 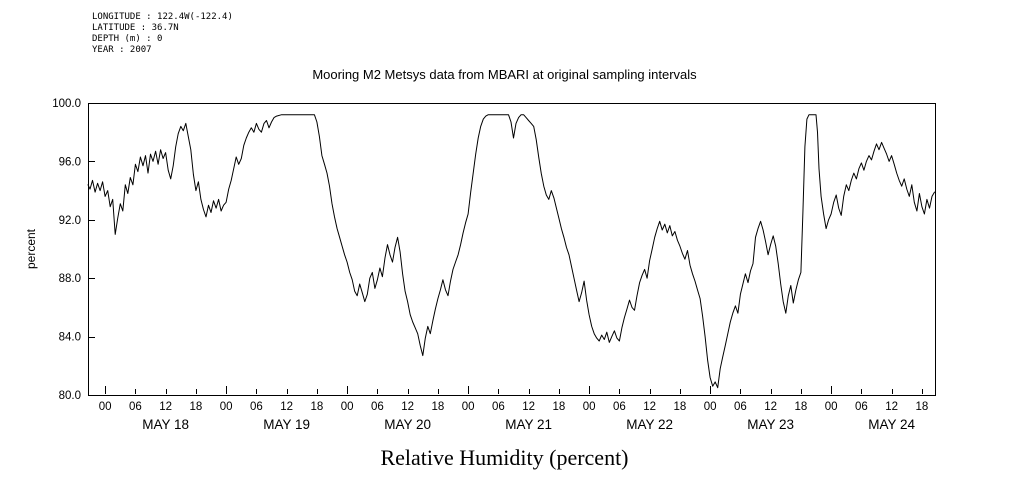 I want to click on y-tick-label: 96.0, so click(x=70, y=162).